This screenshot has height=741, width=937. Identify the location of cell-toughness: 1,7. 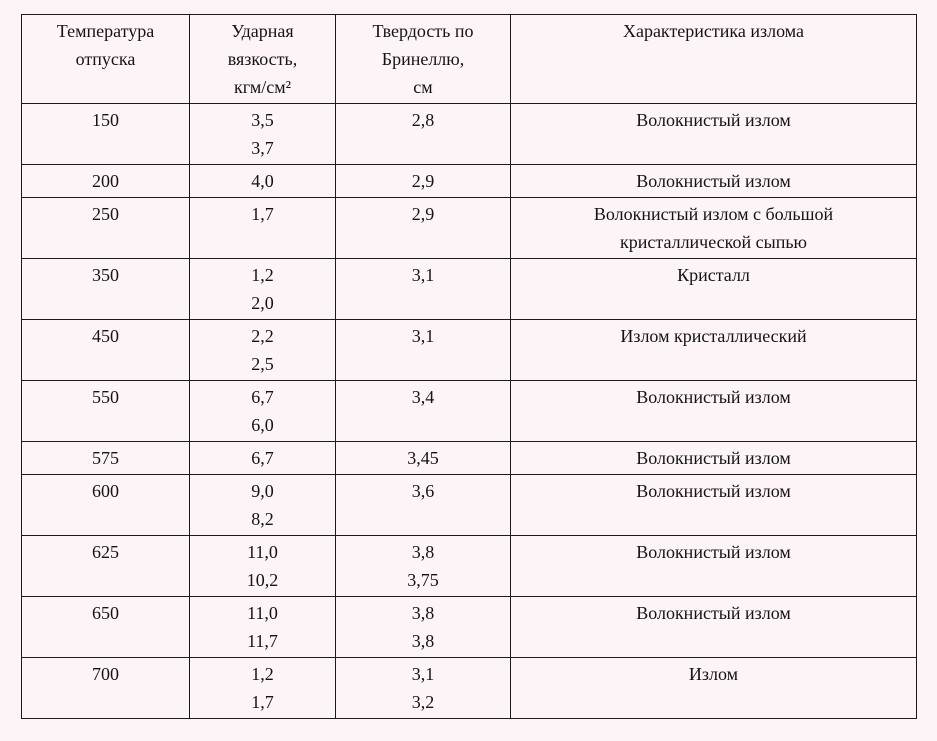
(262, 228).